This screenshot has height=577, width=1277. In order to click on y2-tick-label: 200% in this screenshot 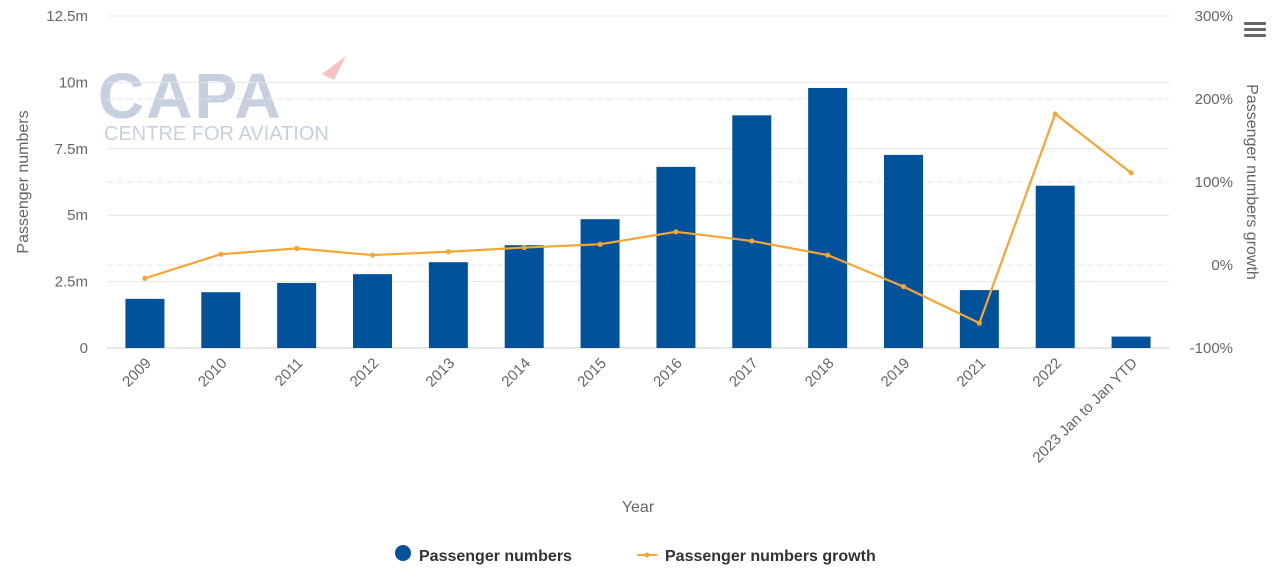, I will do `click(1214, 99)`.